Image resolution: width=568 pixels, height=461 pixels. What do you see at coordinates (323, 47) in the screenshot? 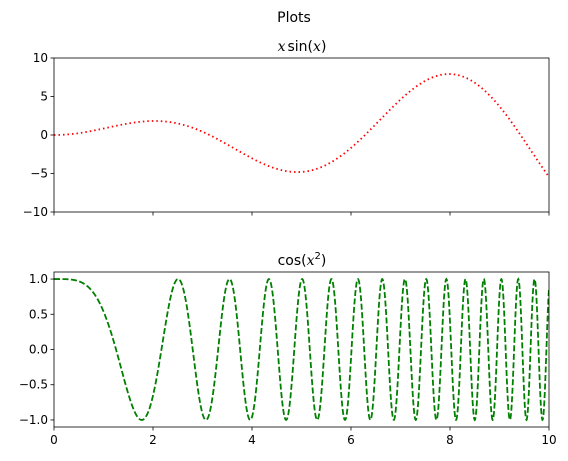
I see `axes-top-title-close: )` at bounding box center [323, 47].